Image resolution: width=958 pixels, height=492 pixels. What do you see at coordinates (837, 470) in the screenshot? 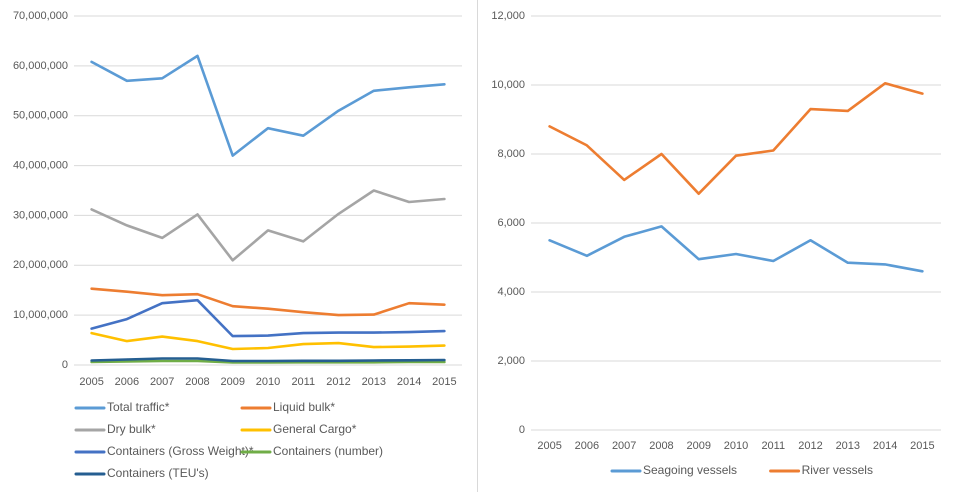
I see `legend-label-river-vessels: River vessels` at bounding box center [837, 470].